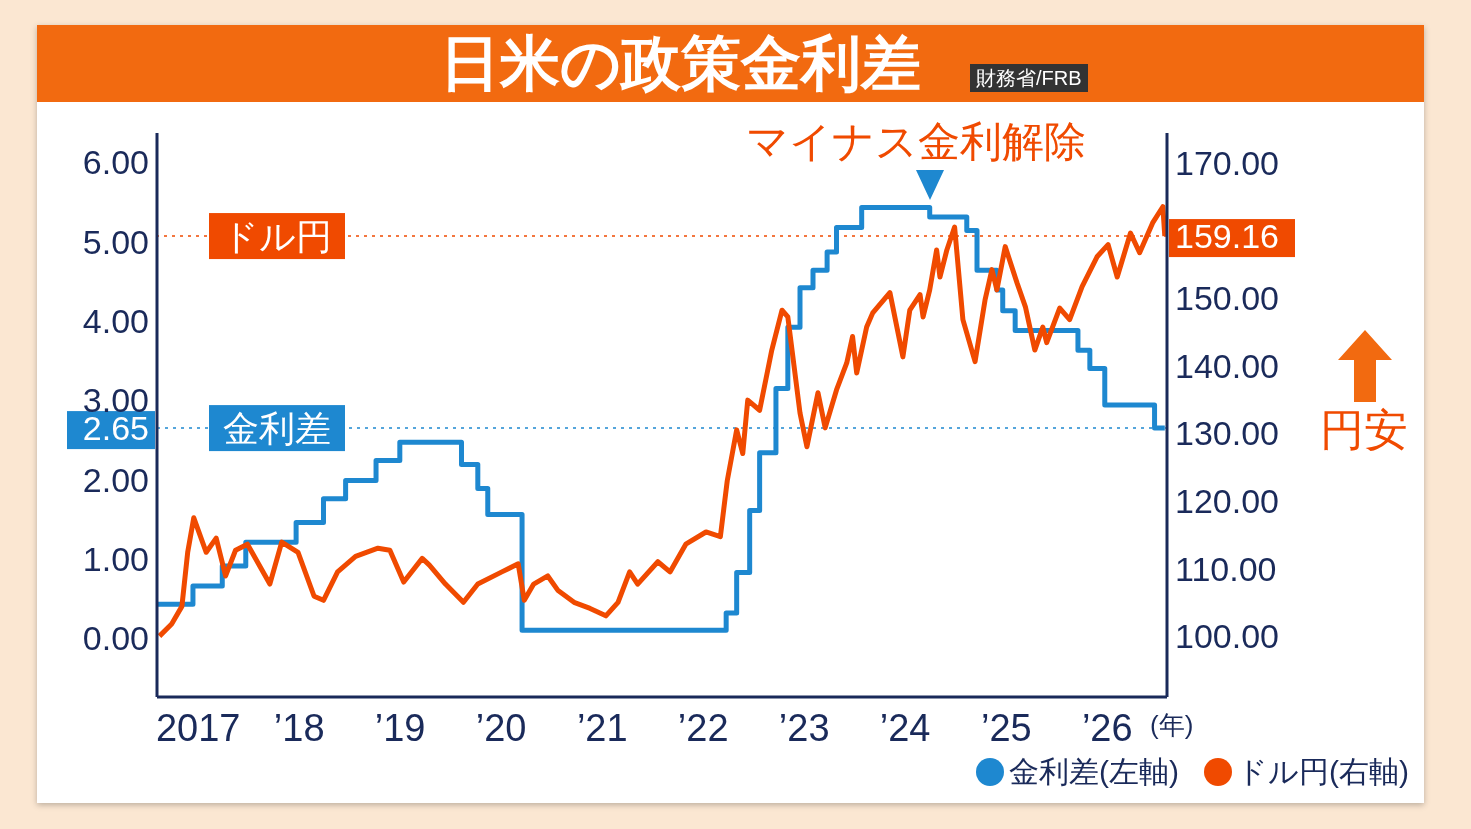  What do you see at coordinates (1227, 636) in the screenshot?
I see `y2-tick-label: 100.00` at bounding box center [1227, 636].